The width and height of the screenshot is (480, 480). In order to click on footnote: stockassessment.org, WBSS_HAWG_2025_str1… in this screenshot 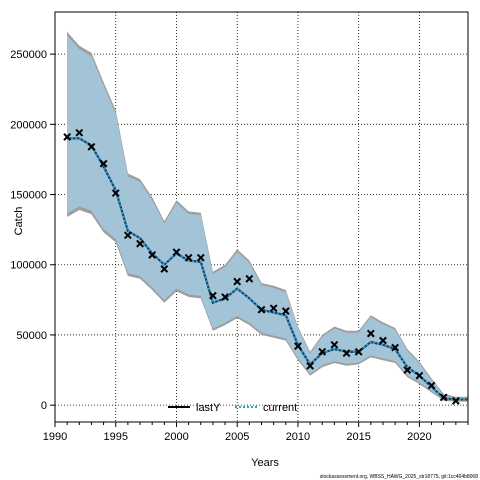, I will do `click(399, 477)`.